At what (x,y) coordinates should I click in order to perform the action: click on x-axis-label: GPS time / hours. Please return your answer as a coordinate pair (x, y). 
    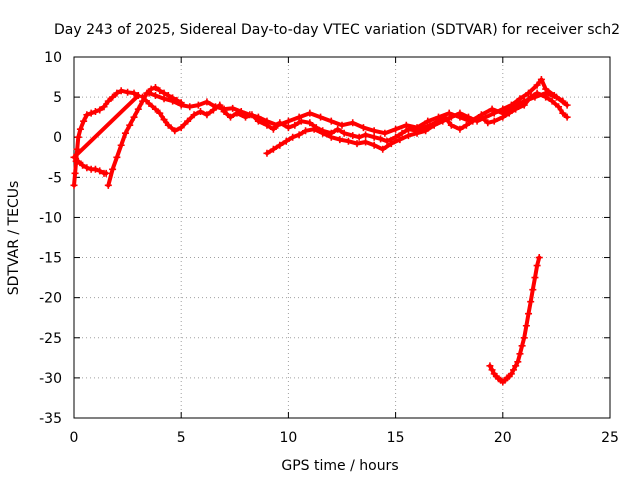
    Looking at the image, I should click on (339, 466).